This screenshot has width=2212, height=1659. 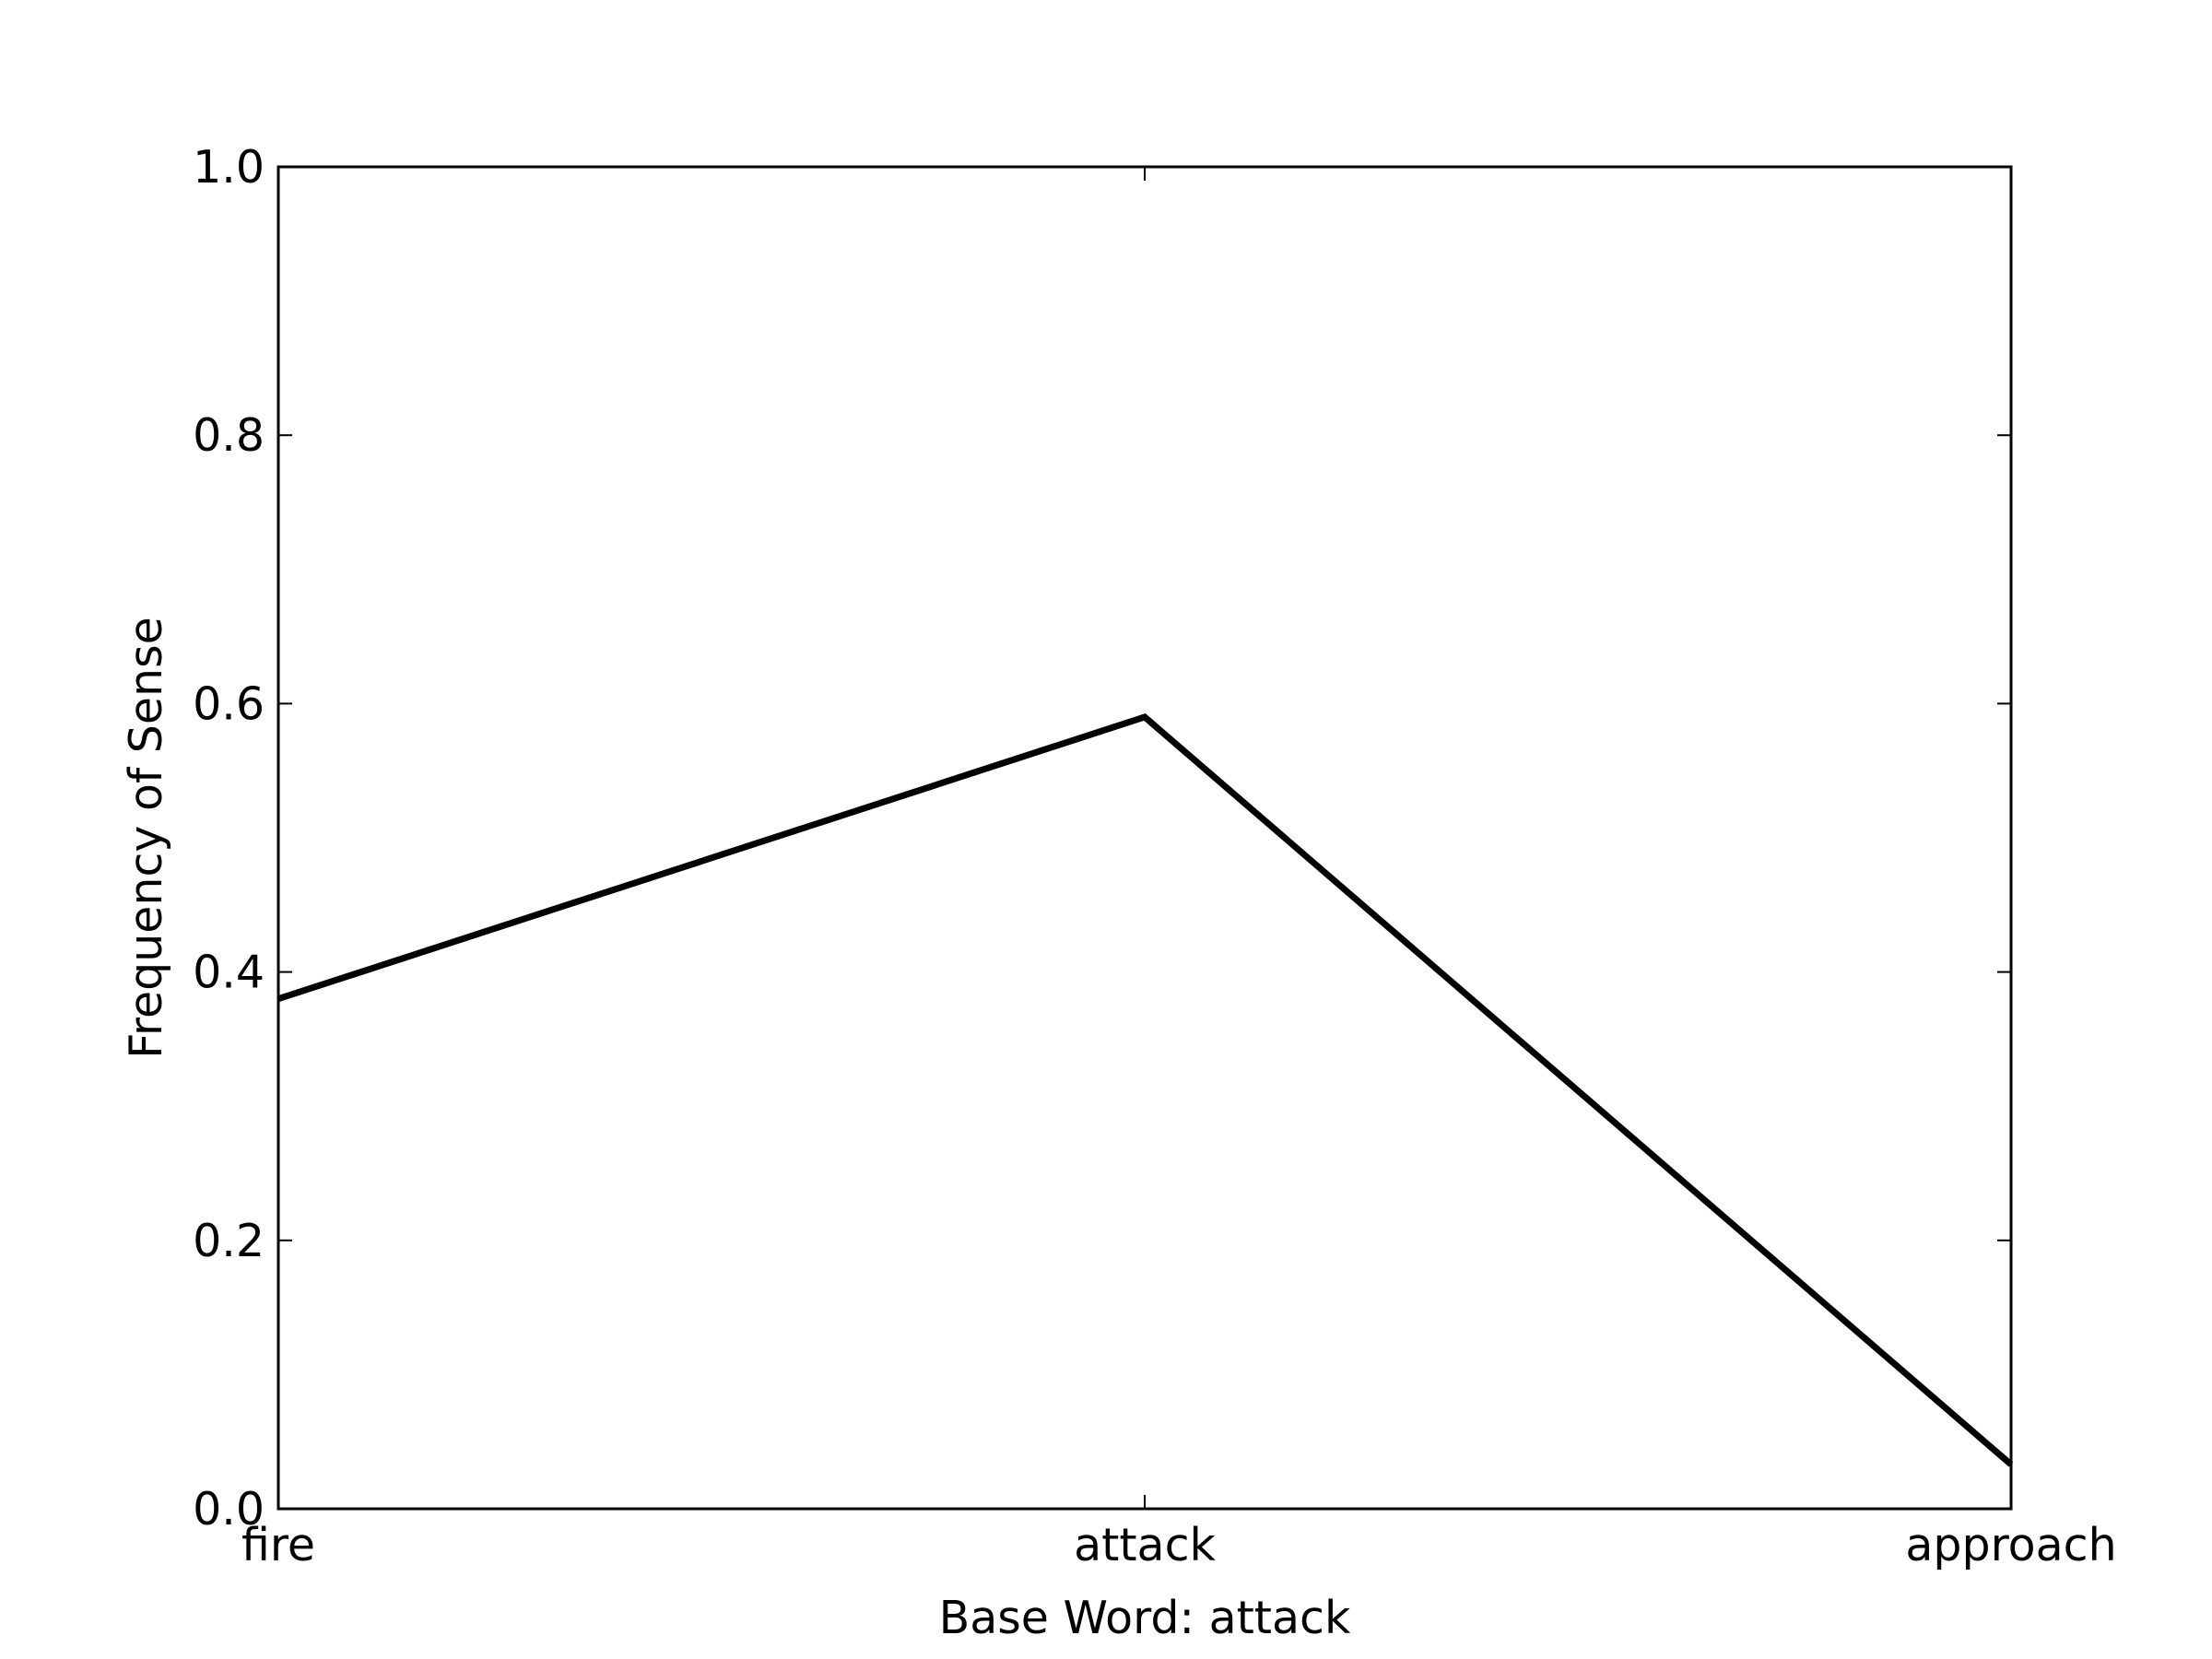 I want to click on y-tick-label: 0.0, so click(x=229, y=1509).